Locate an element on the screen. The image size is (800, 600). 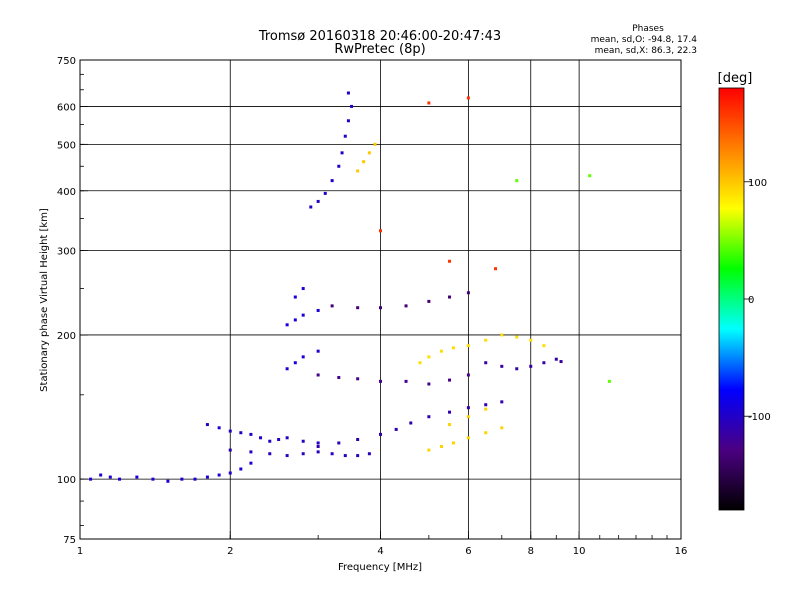
x-axis: 1 2 4 6 8 10 16 is located at coordinates (382, 544).